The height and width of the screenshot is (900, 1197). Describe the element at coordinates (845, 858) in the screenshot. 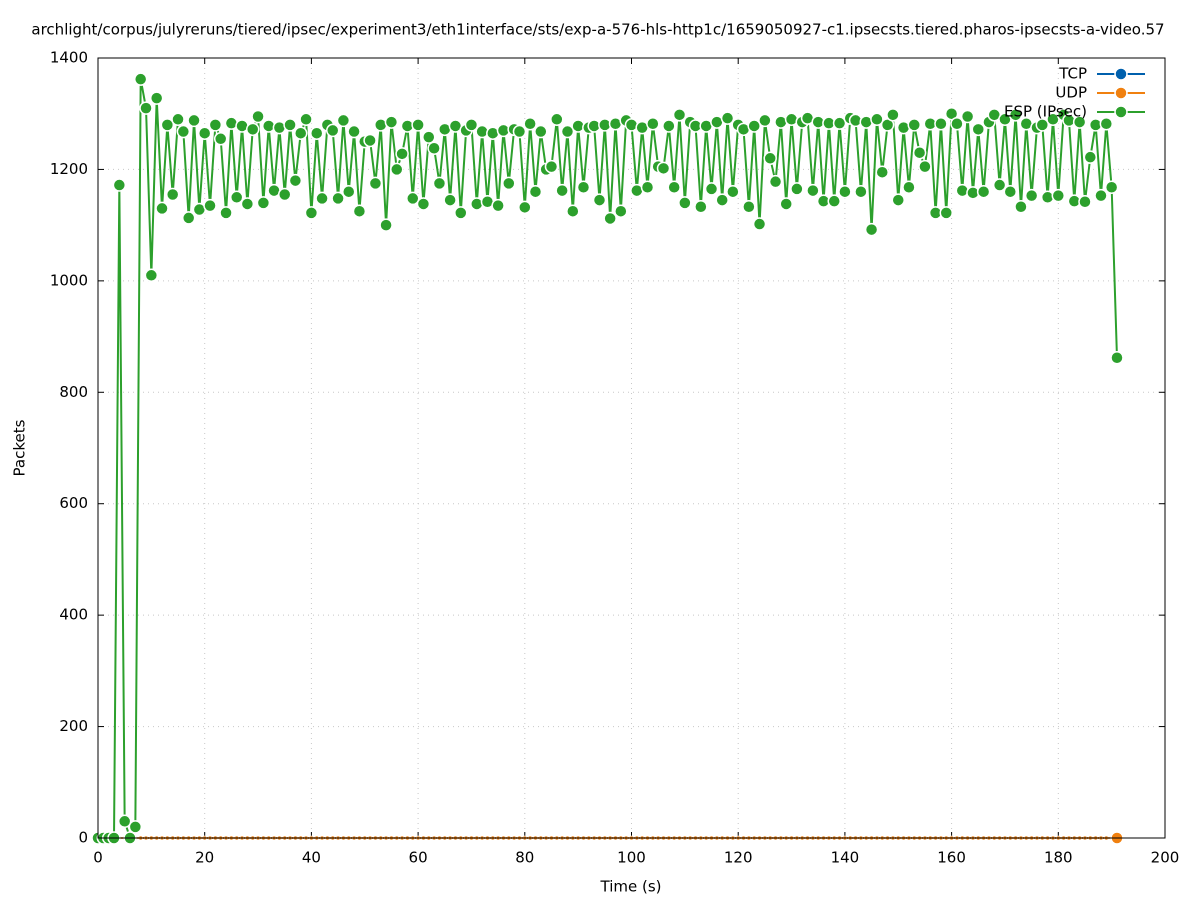

I see `x-tick-label: 140` at that location.